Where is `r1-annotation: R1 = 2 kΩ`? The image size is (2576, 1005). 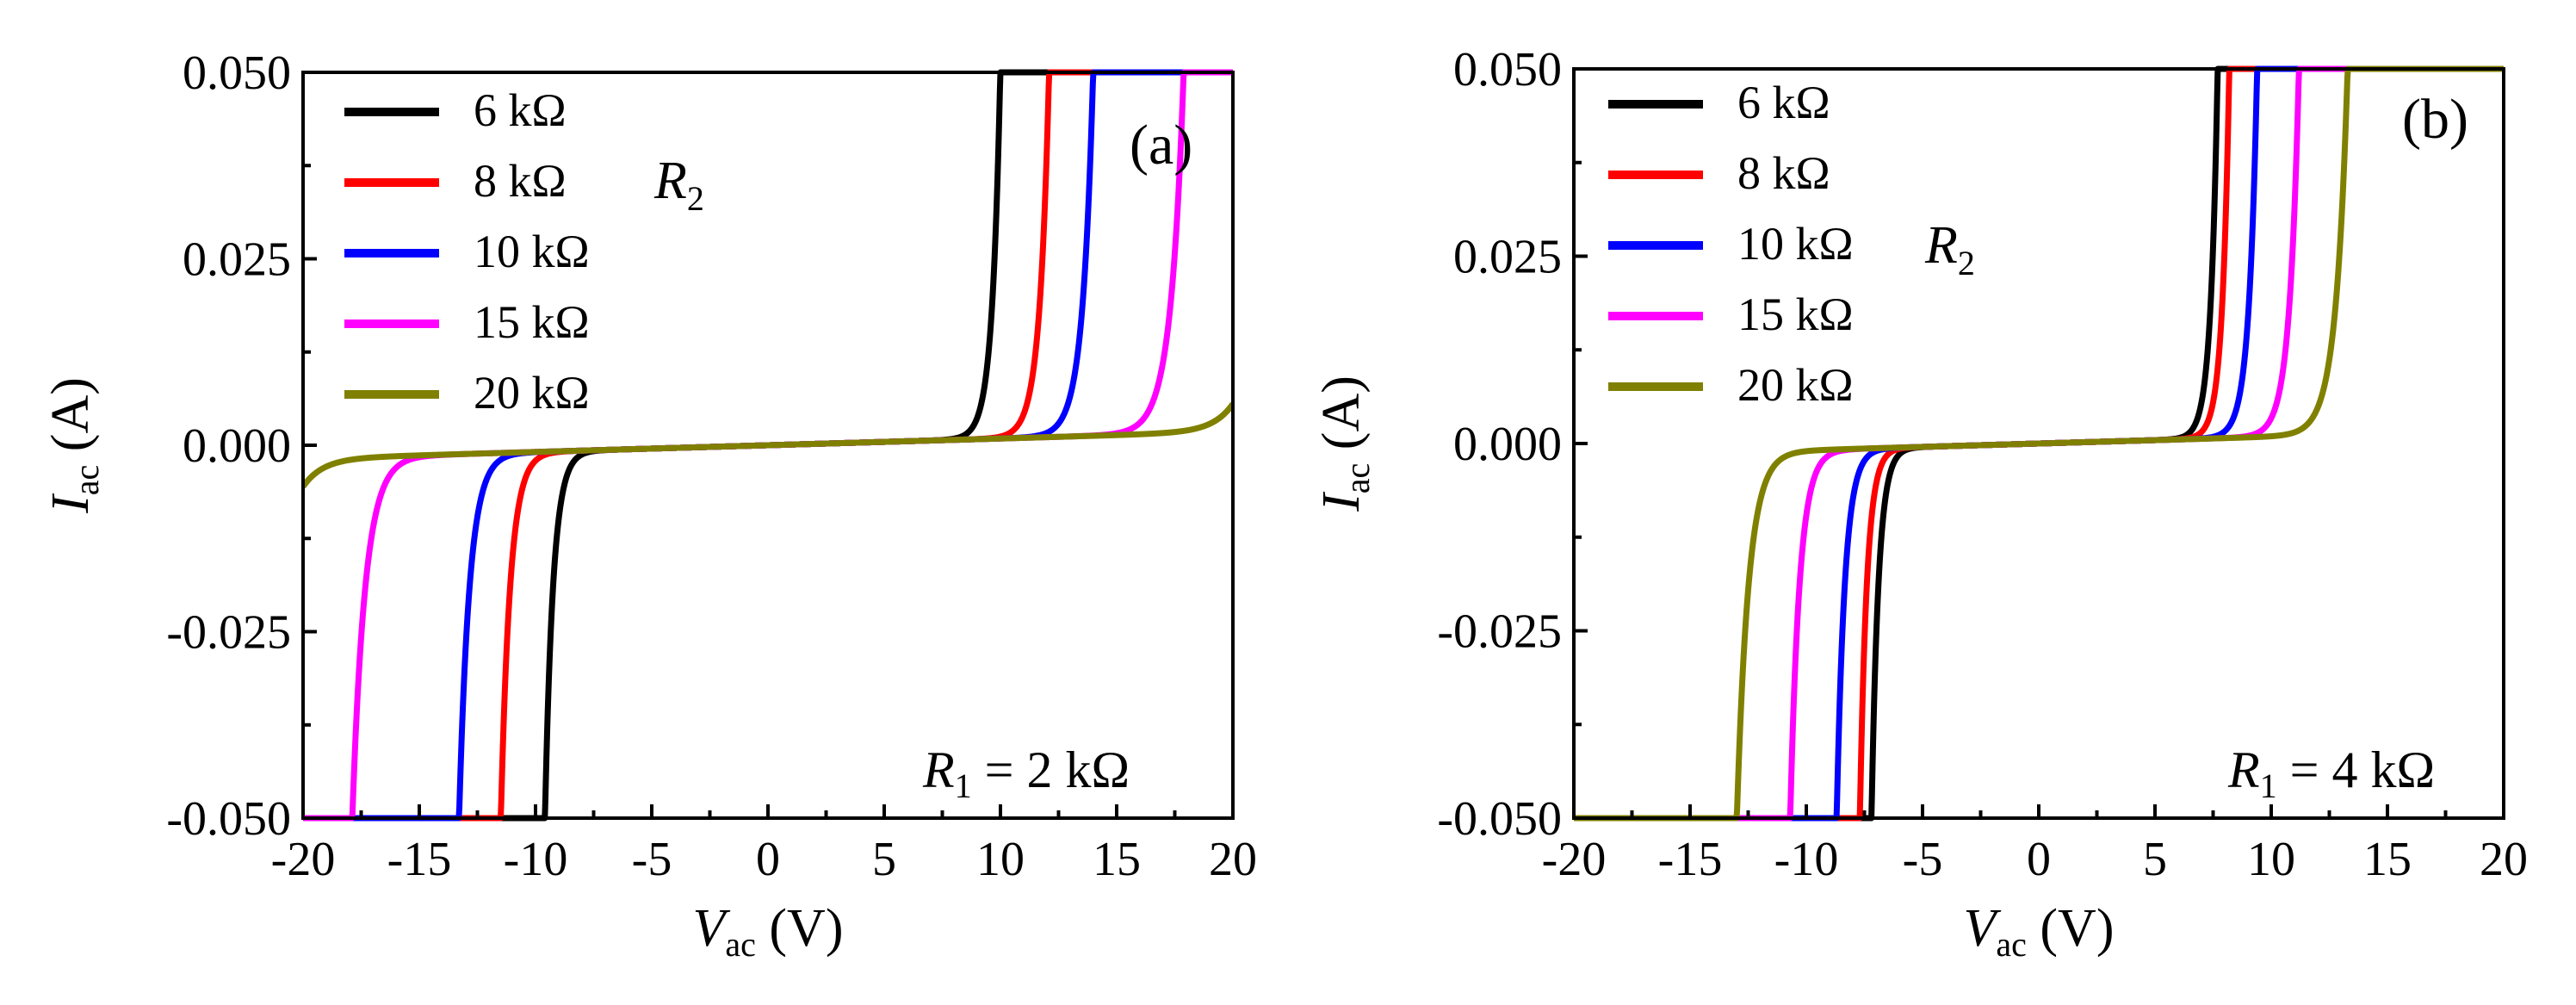 r1-annotation: R1 = 2 kΩ is located at coordinates (1026, 773).